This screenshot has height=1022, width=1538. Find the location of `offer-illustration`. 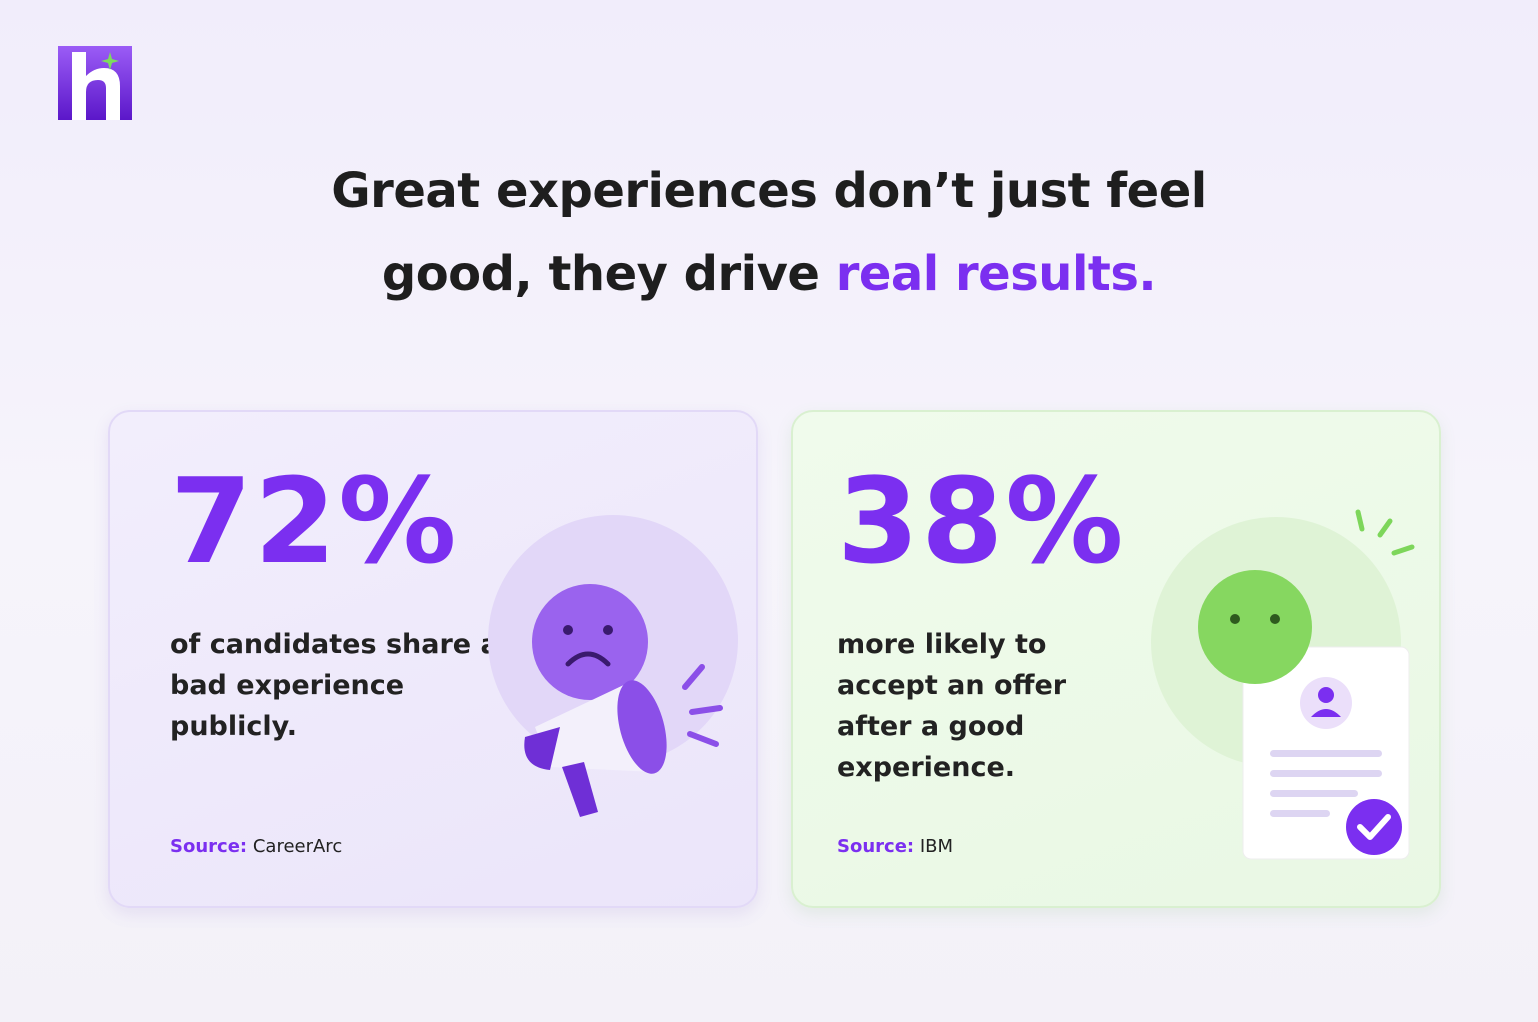

offer-illustration is located at coordinates (1283, 684).